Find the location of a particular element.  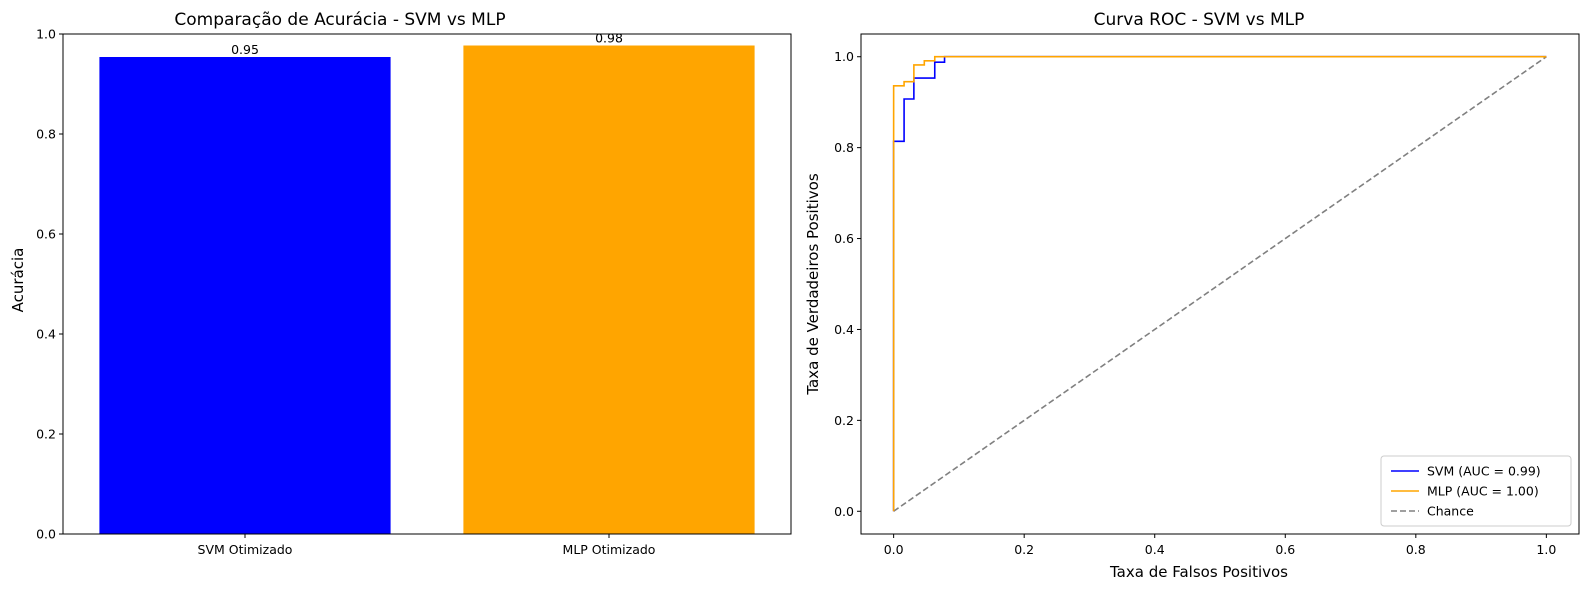

roc-chart-y-ticks: 0.0 0.2 0.4 0.6 0.8 1.0 is located at coordinates (847, 284).